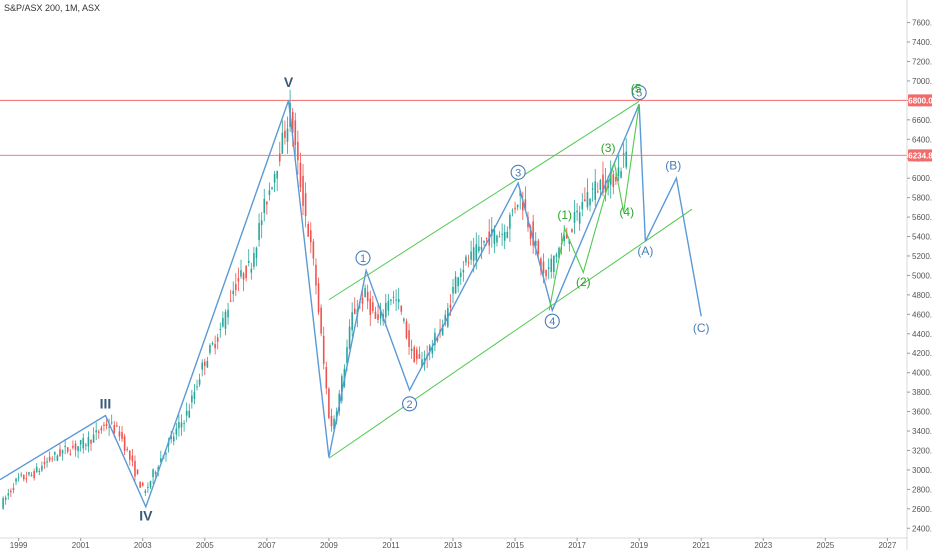  I want to click on wave-label: 1, so click(363, 259).